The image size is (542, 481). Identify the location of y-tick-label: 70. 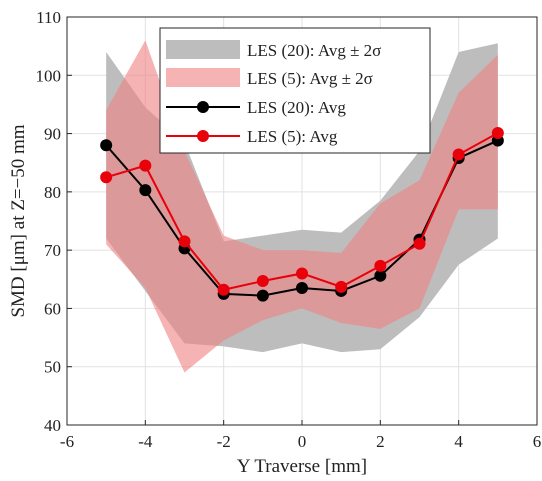
(52, 250).